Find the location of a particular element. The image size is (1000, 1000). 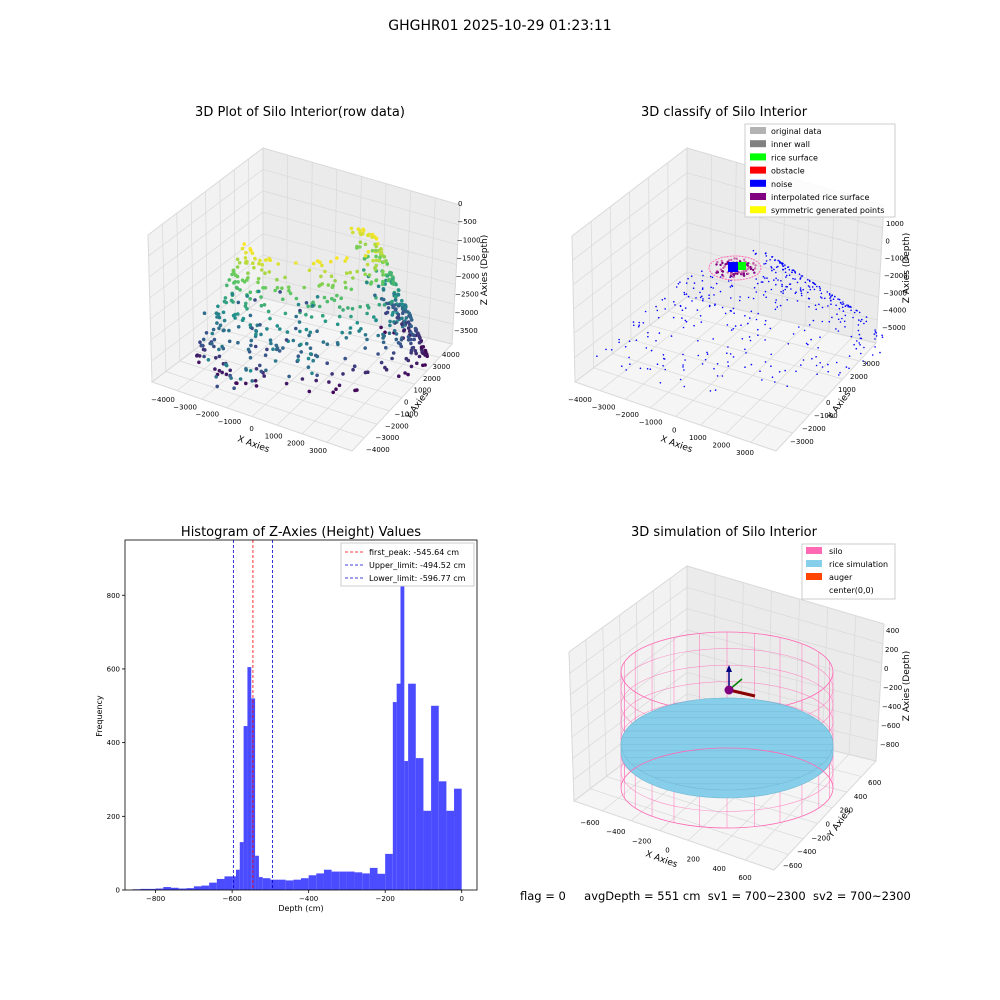

legend-box is located at coordinates (407, 564).